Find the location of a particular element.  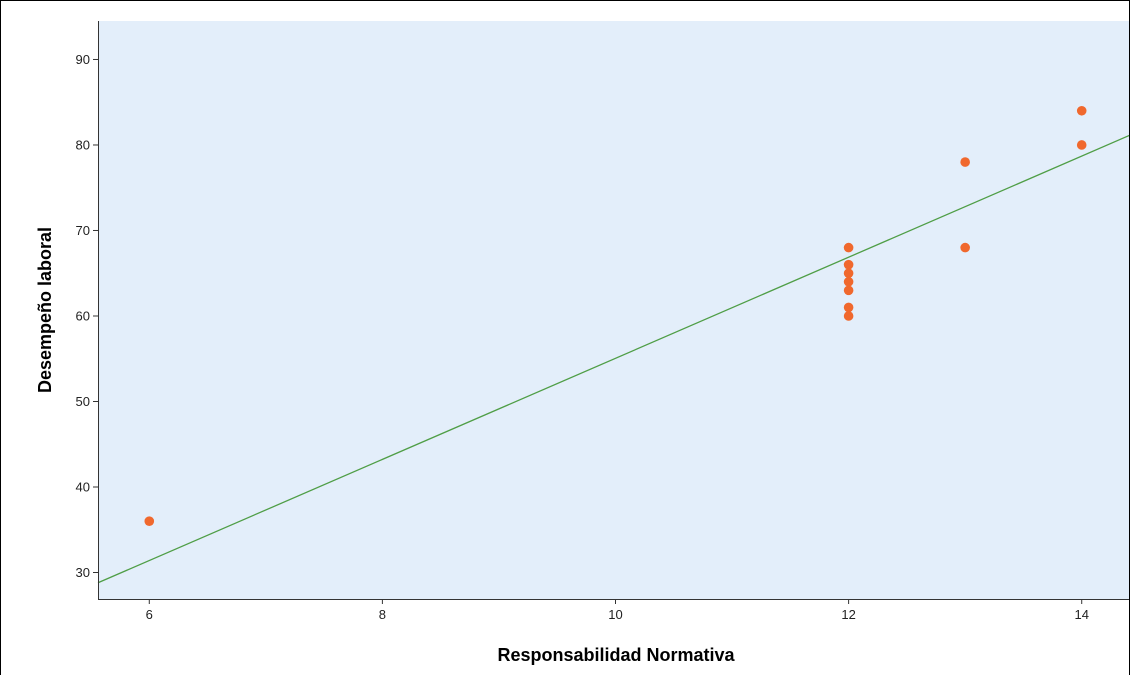

y-tick-label: 80 is located at coordinates (83, 144).